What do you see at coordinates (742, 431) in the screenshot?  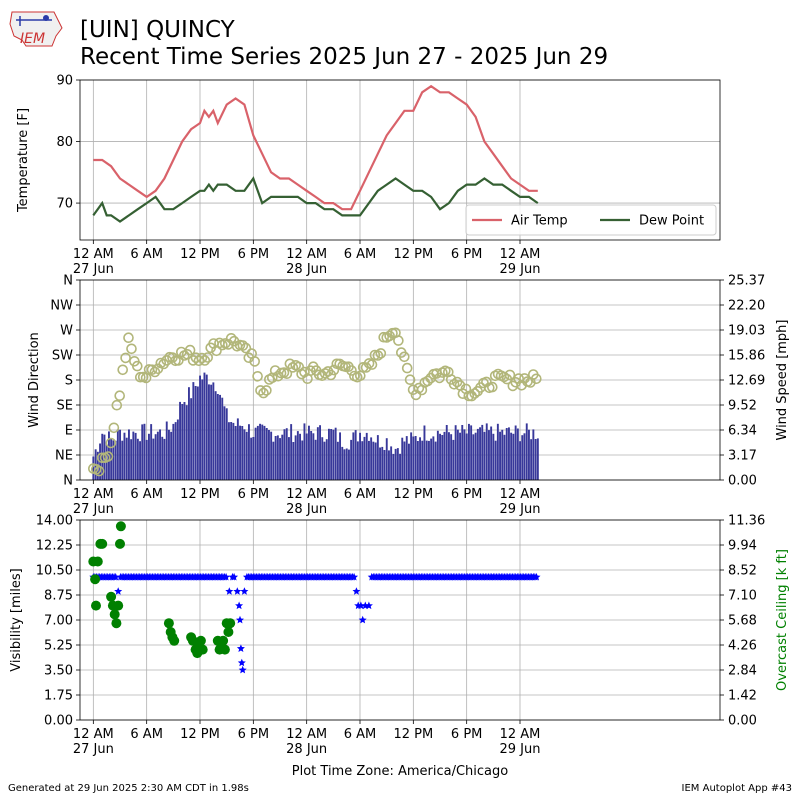 I see `y2-tick-label: 6.34` at bounding box center [742, 431].